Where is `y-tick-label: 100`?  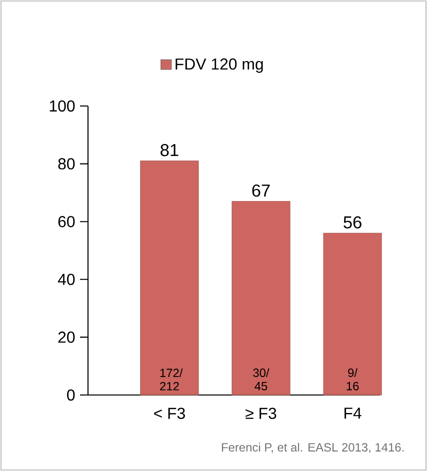 y-tick-label: 100 is located at coordinates (62, 106).